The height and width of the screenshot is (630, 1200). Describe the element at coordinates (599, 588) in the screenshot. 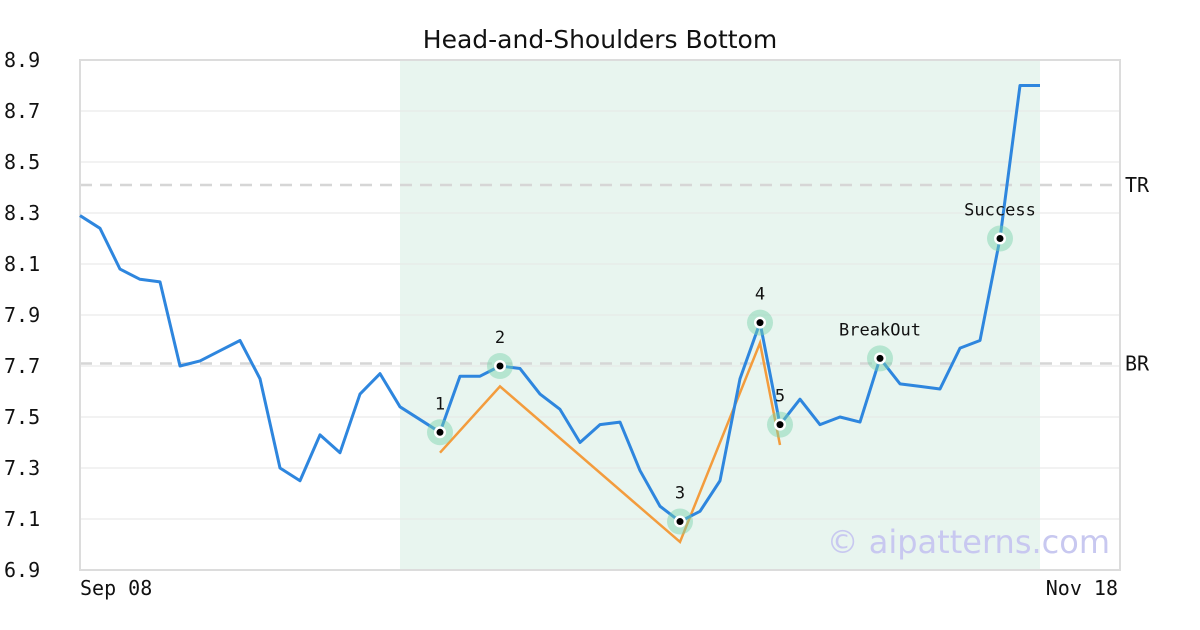

I see `x-axis-ticks: Sep 08 Nov 18` at that location.